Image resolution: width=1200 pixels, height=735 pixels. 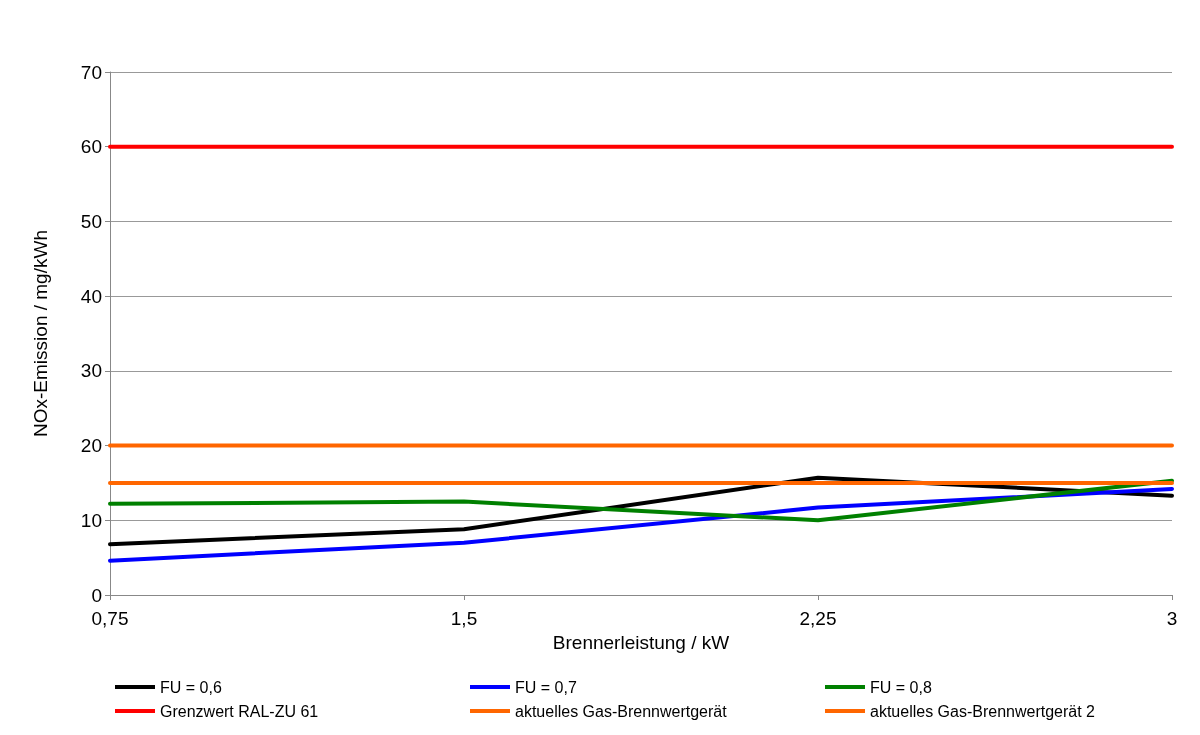 I want to click on y-tick-label: 70, so click(x=91, y=72).